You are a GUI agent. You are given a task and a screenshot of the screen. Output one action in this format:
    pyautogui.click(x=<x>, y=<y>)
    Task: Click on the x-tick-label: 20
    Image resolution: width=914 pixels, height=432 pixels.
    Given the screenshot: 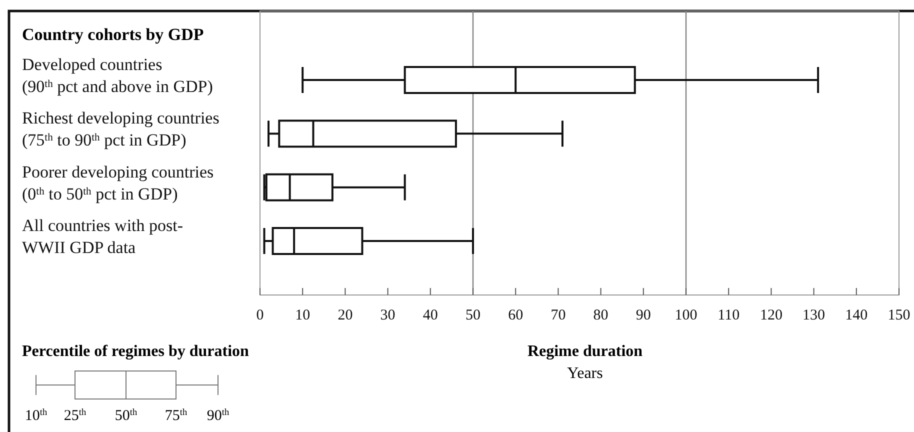 What is the action you would take?
    pyautogui.click(x=345, y=316)
    